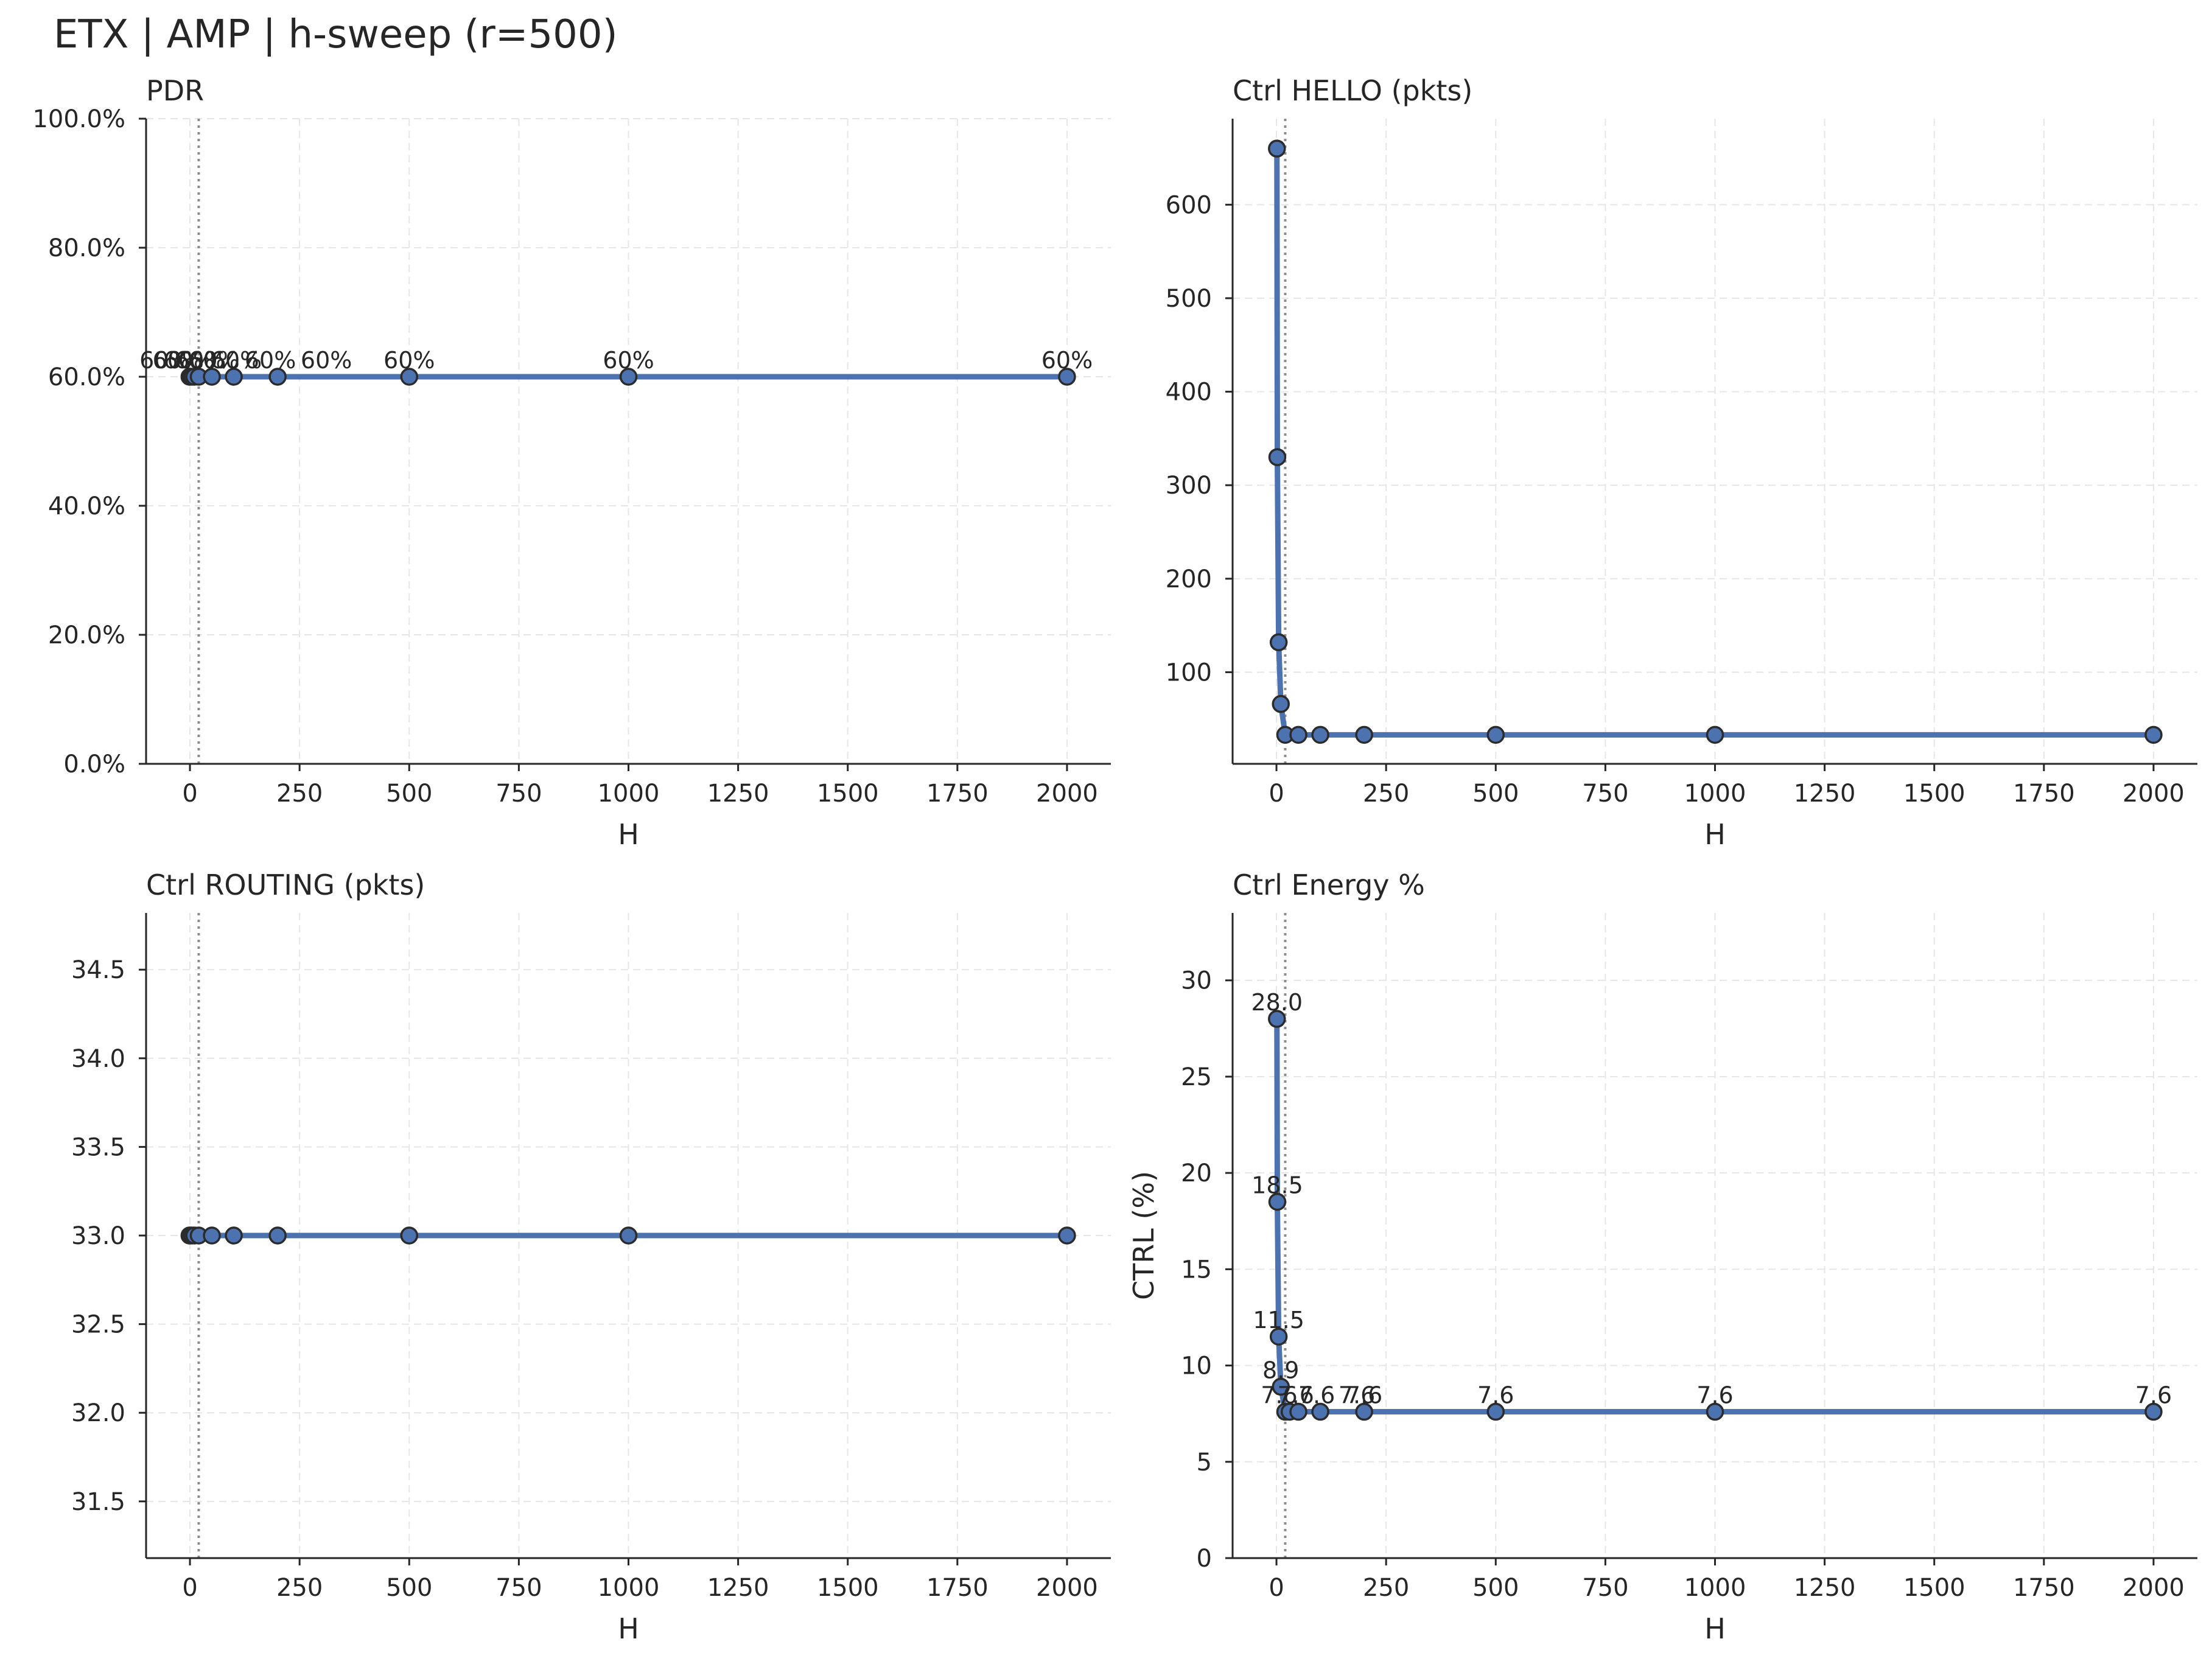 Image resolution: width=2212 pixels, height=1664 pixels. I want to click on ctrl-hello-x-tick-label-0: 0, so click(1276, 794).